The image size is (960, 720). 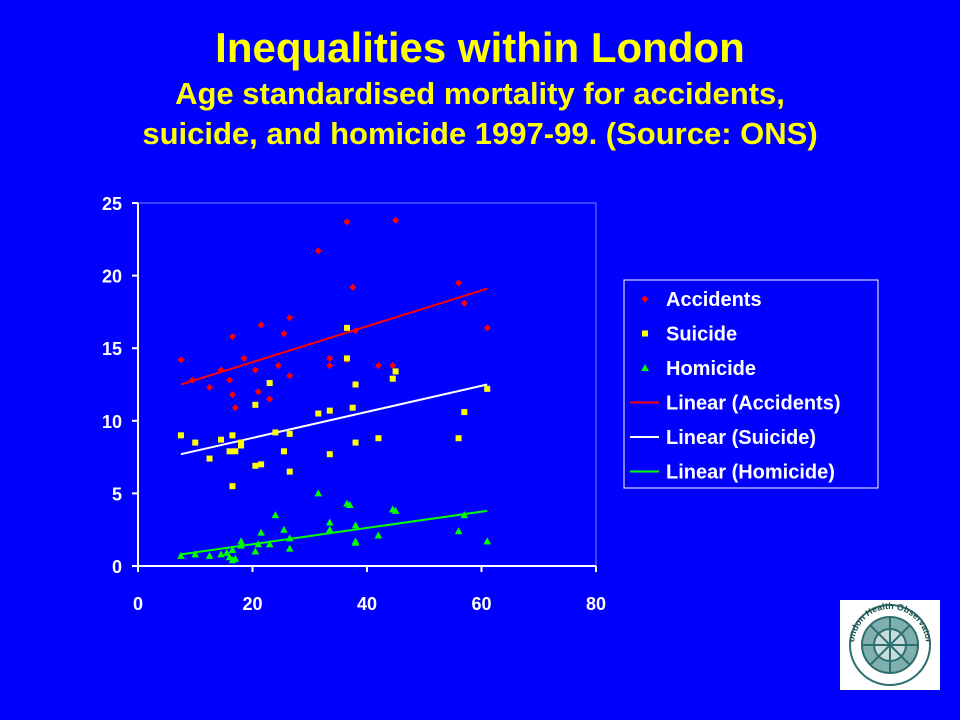 What do you see at coordinates (252, 604) in the screenshot?
I see `x-tick-label: 20` at bounding box center [252, 604].